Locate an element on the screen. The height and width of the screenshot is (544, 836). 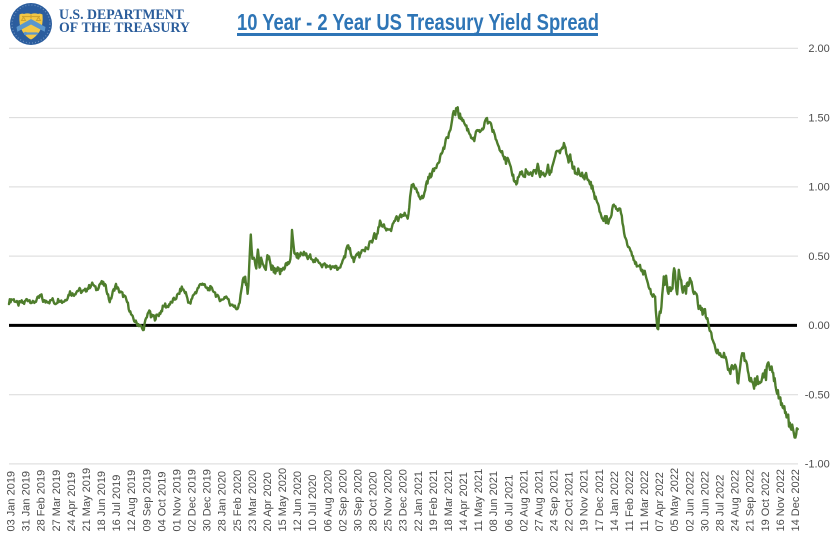
svg-text: 19 Nov 2021 is located at coordinates (585, 500).